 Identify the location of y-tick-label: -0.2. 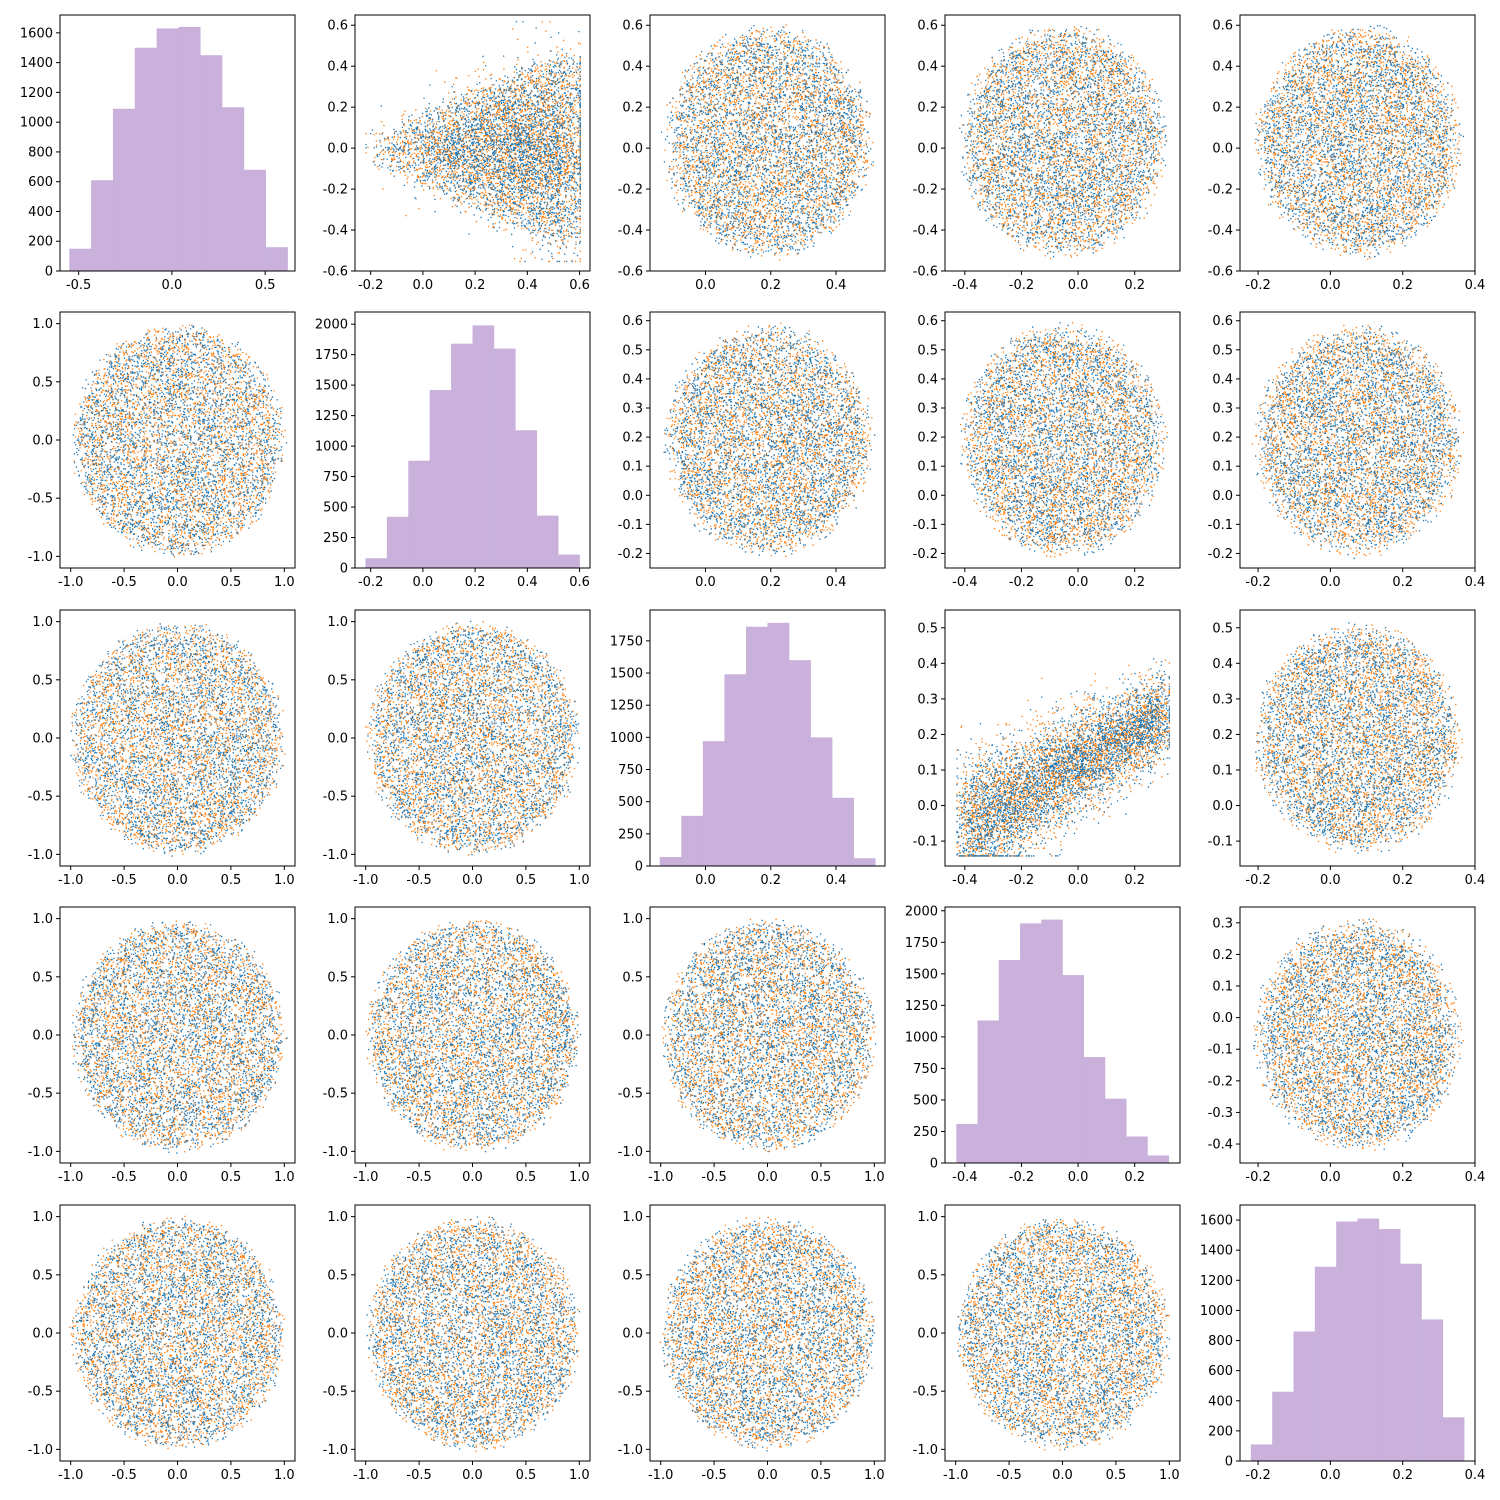
(1220, 1081).